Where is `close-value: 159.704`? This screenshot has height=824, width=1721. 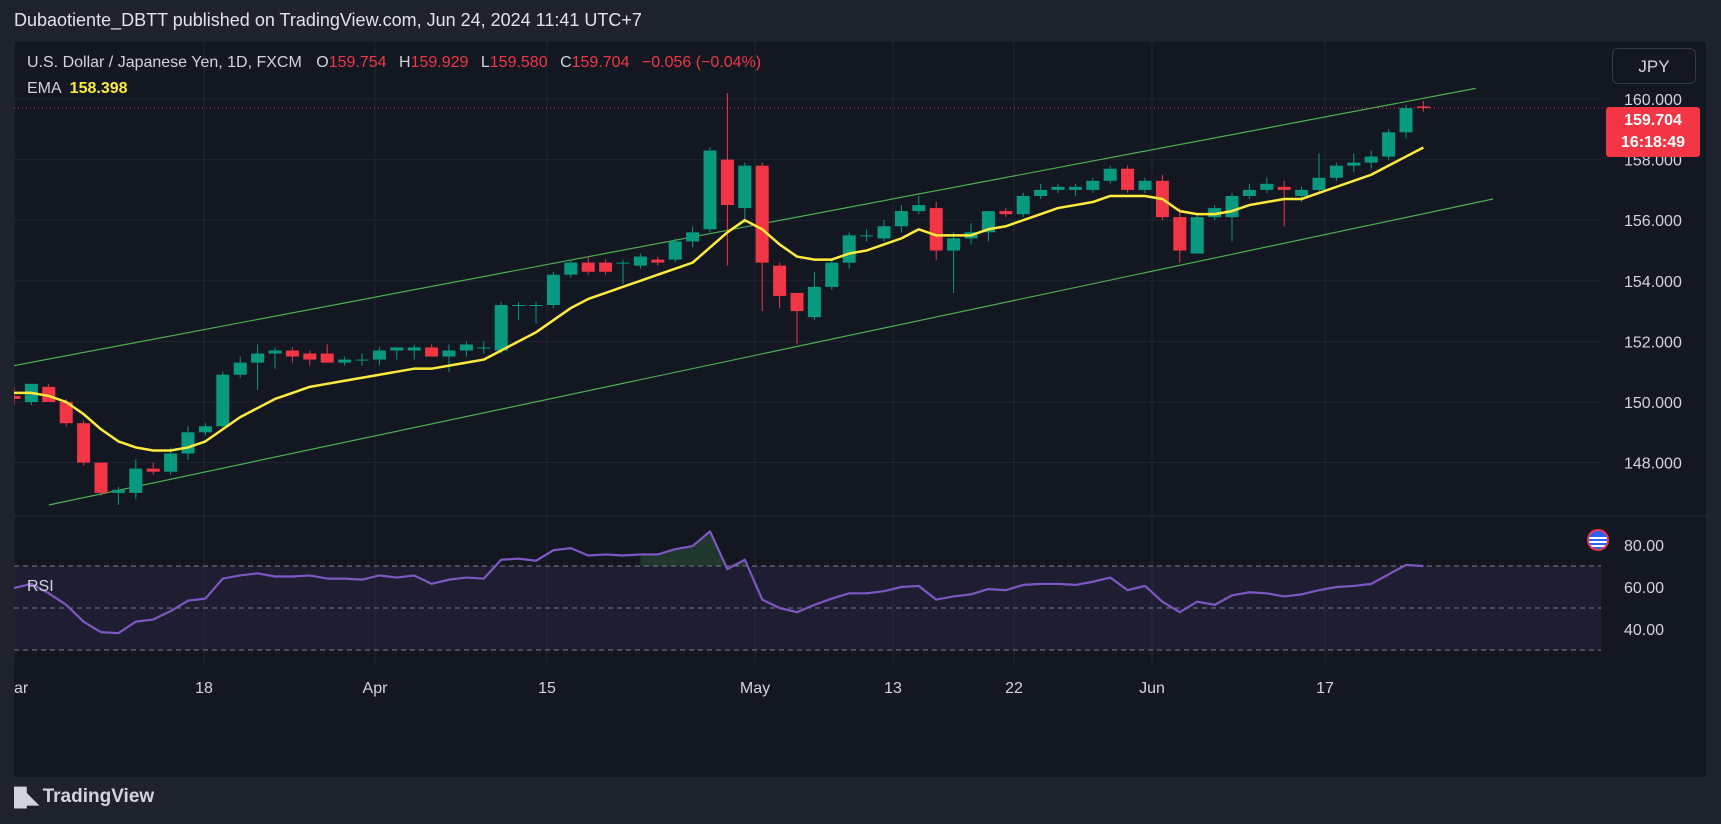 close-value: 159.704 is located at coordinates (600, 62).